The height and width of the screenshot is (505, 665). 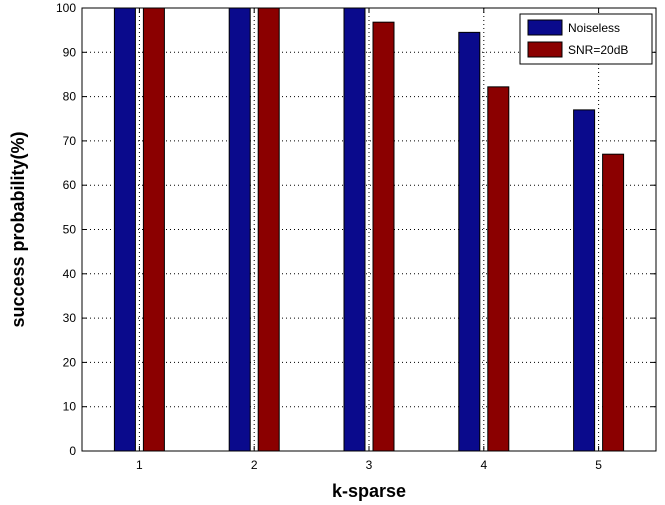 What do you see at coordinates (369, 491) in the screenshot?
I see `x-axis-label: k-sparse` at bounding box center [369, 491].